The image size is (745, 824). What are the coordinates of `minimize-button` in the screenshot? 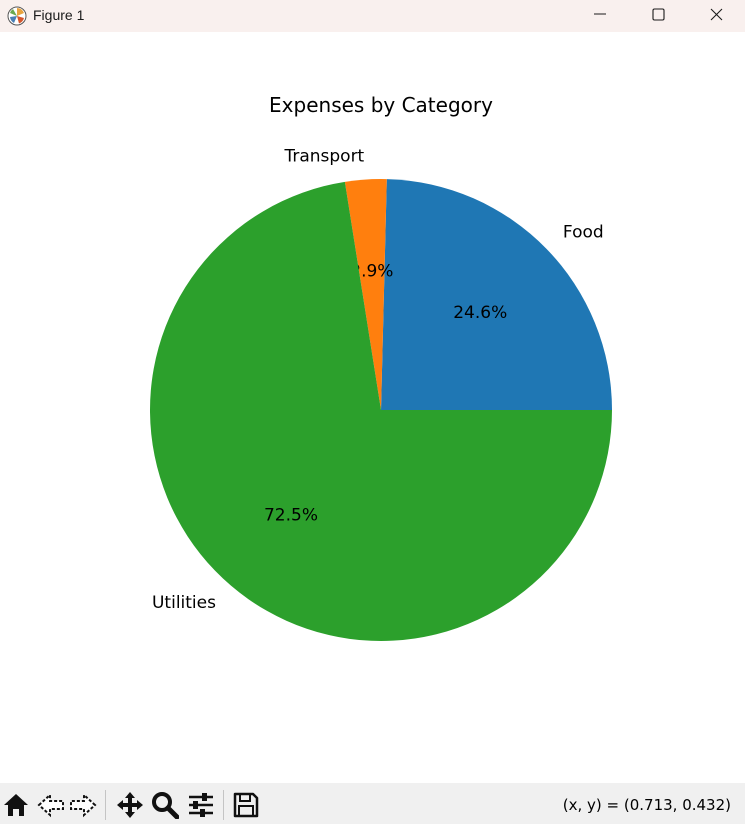 It's located at (600, 16).